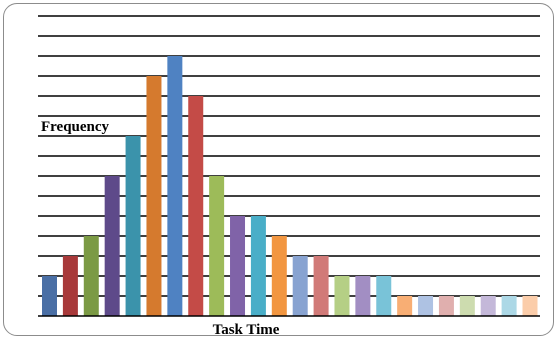 The image size is (559, 341). Describe the element at coordinates (246, 330) in the screenshot. I see `x-axis-label: Task Time` at that location.